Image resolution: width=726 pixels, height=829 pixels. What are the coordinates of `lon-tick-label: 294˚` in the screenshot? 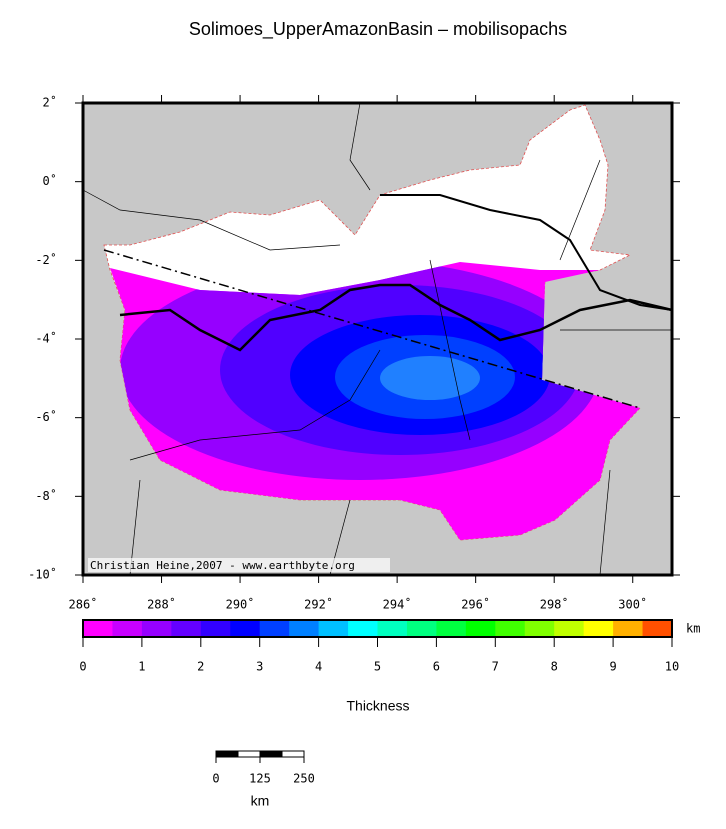 It's located at (397, 604).